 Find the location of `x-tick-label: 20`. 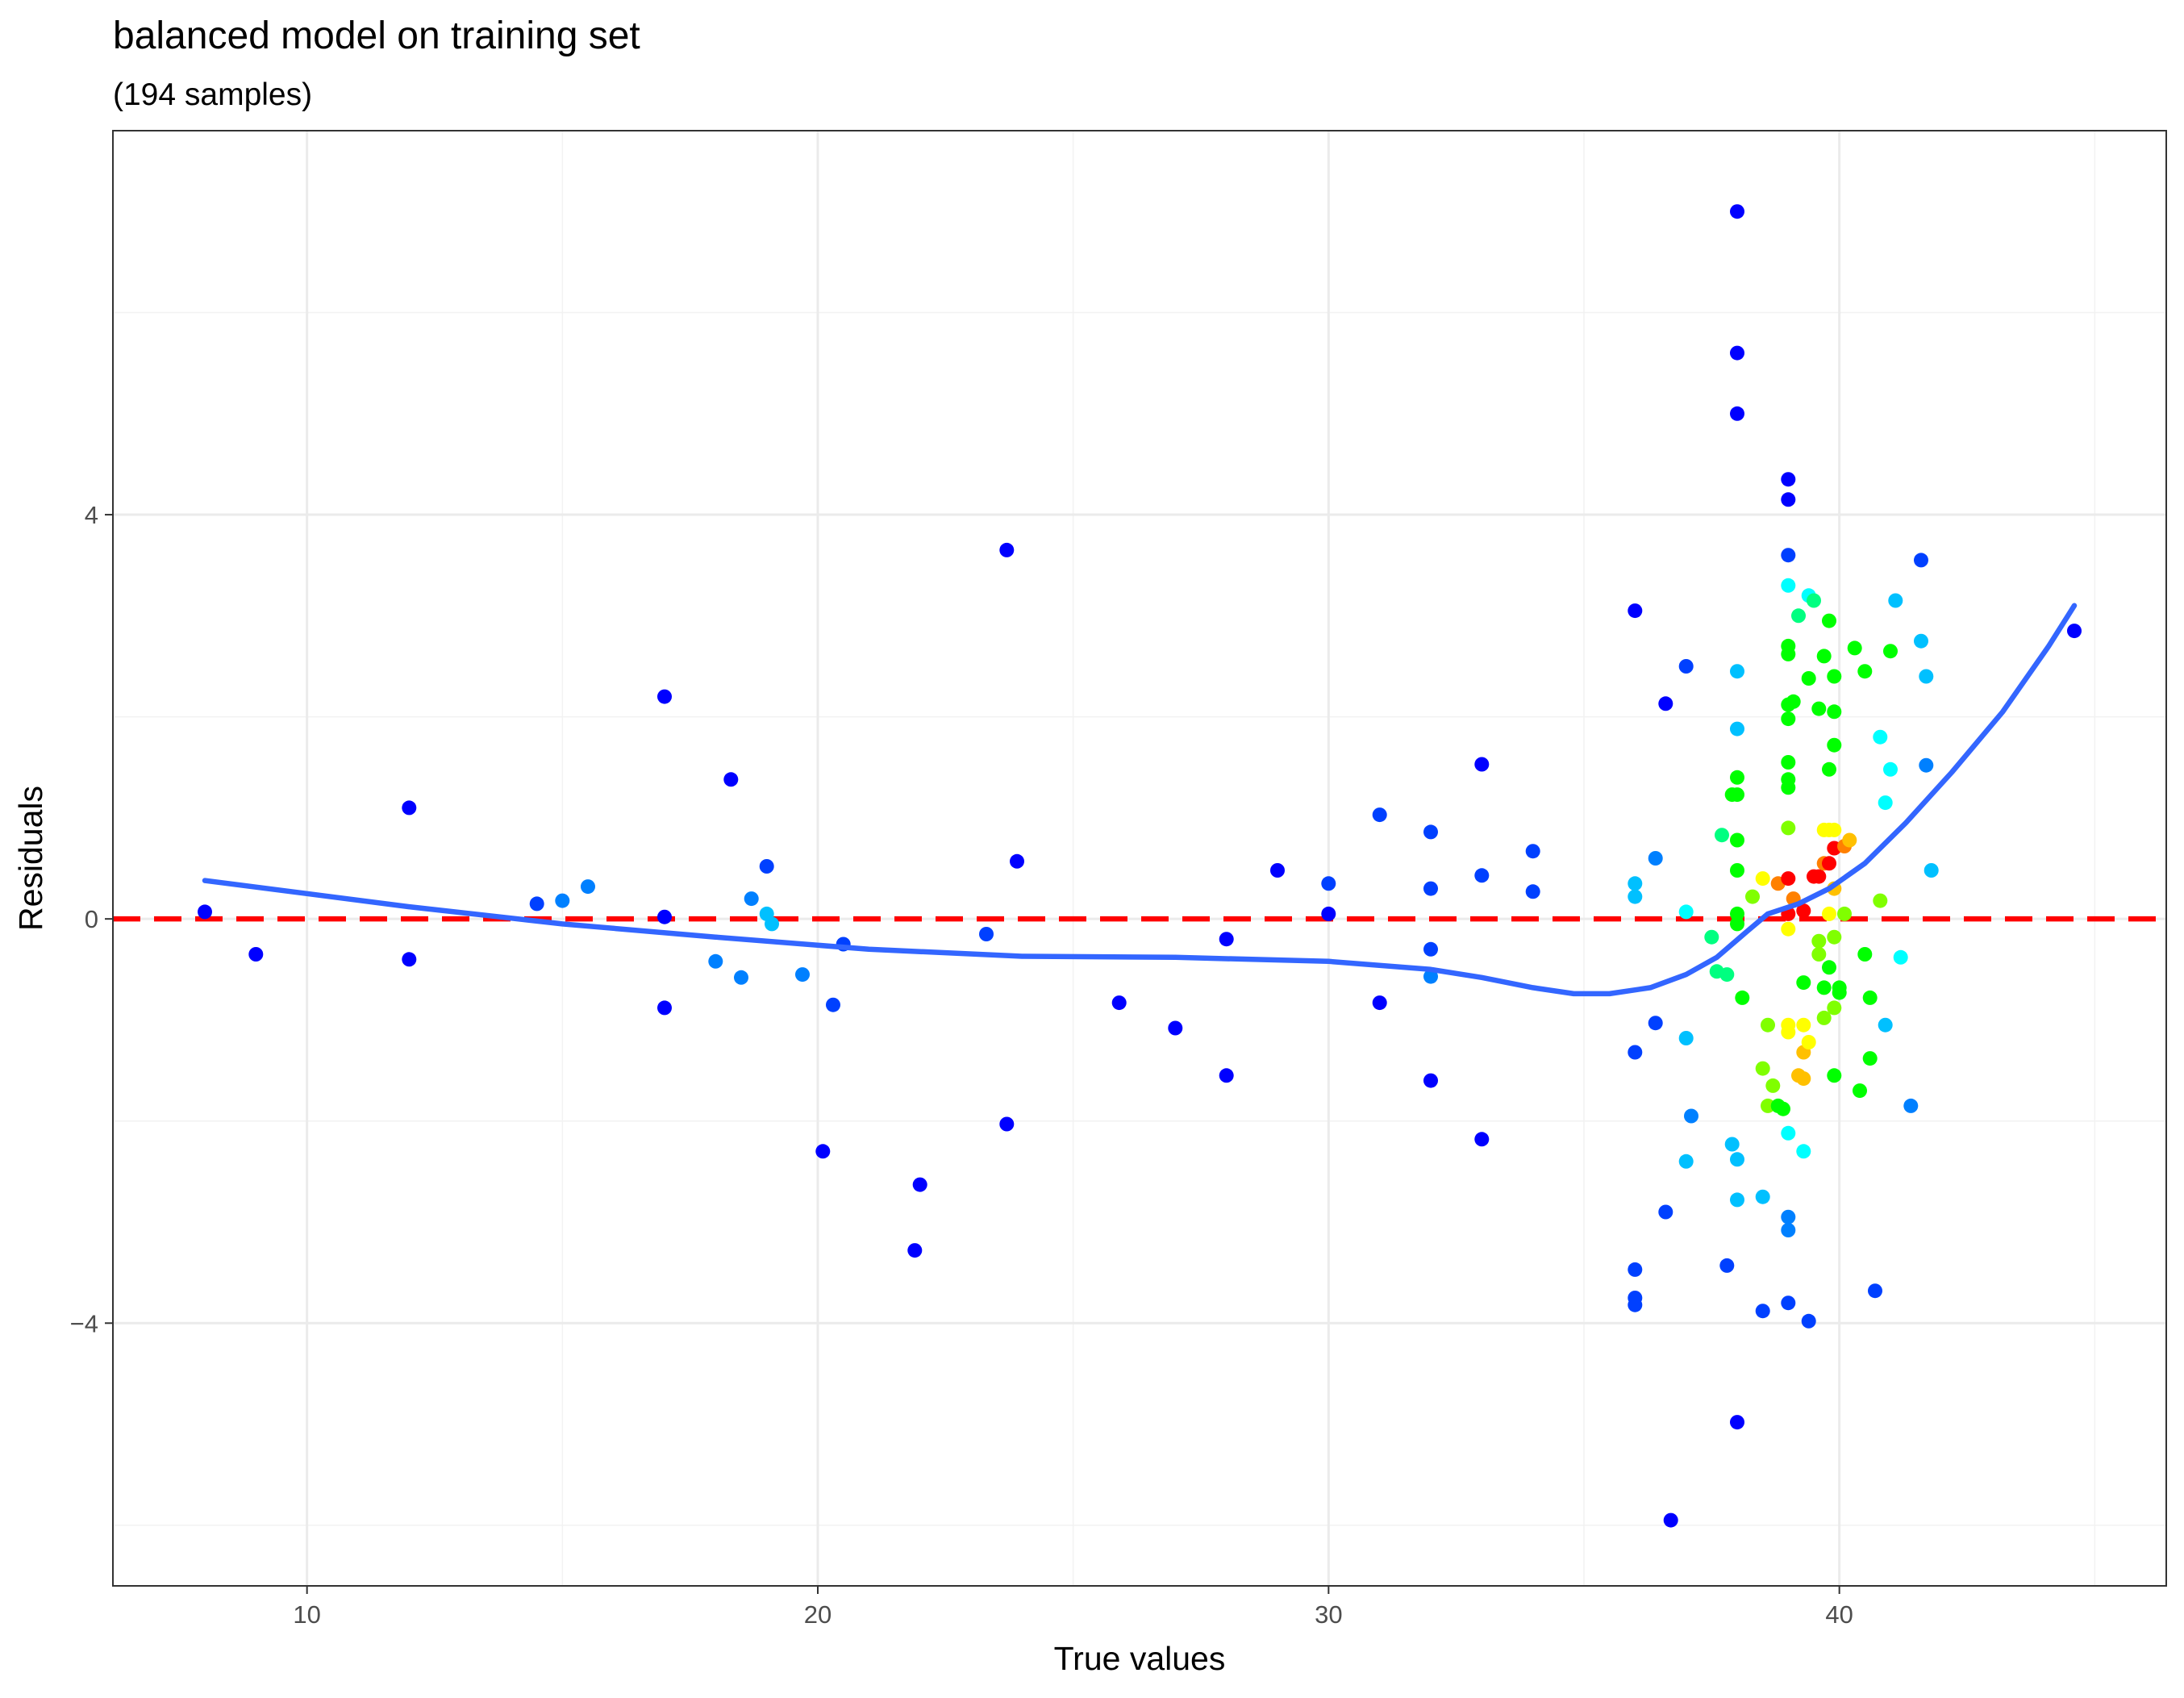

x-tick-label: 20 is located at coordinates (818, 1614).